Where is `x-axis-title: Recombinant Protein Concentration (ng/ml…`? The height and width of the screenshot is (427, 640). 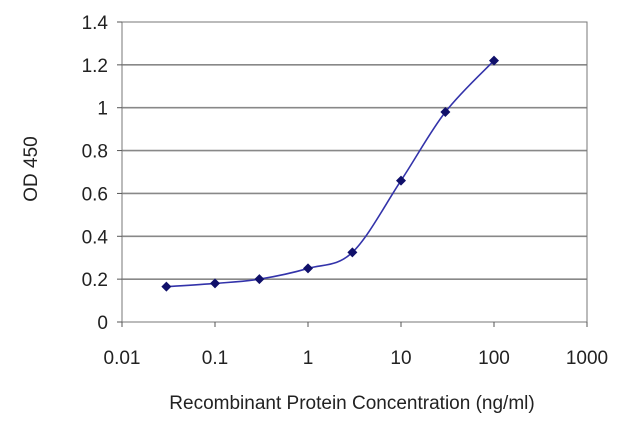 x-axis-title: Recombinant Protein Concentration (ng/ml… is located at coordinates (351, 403).